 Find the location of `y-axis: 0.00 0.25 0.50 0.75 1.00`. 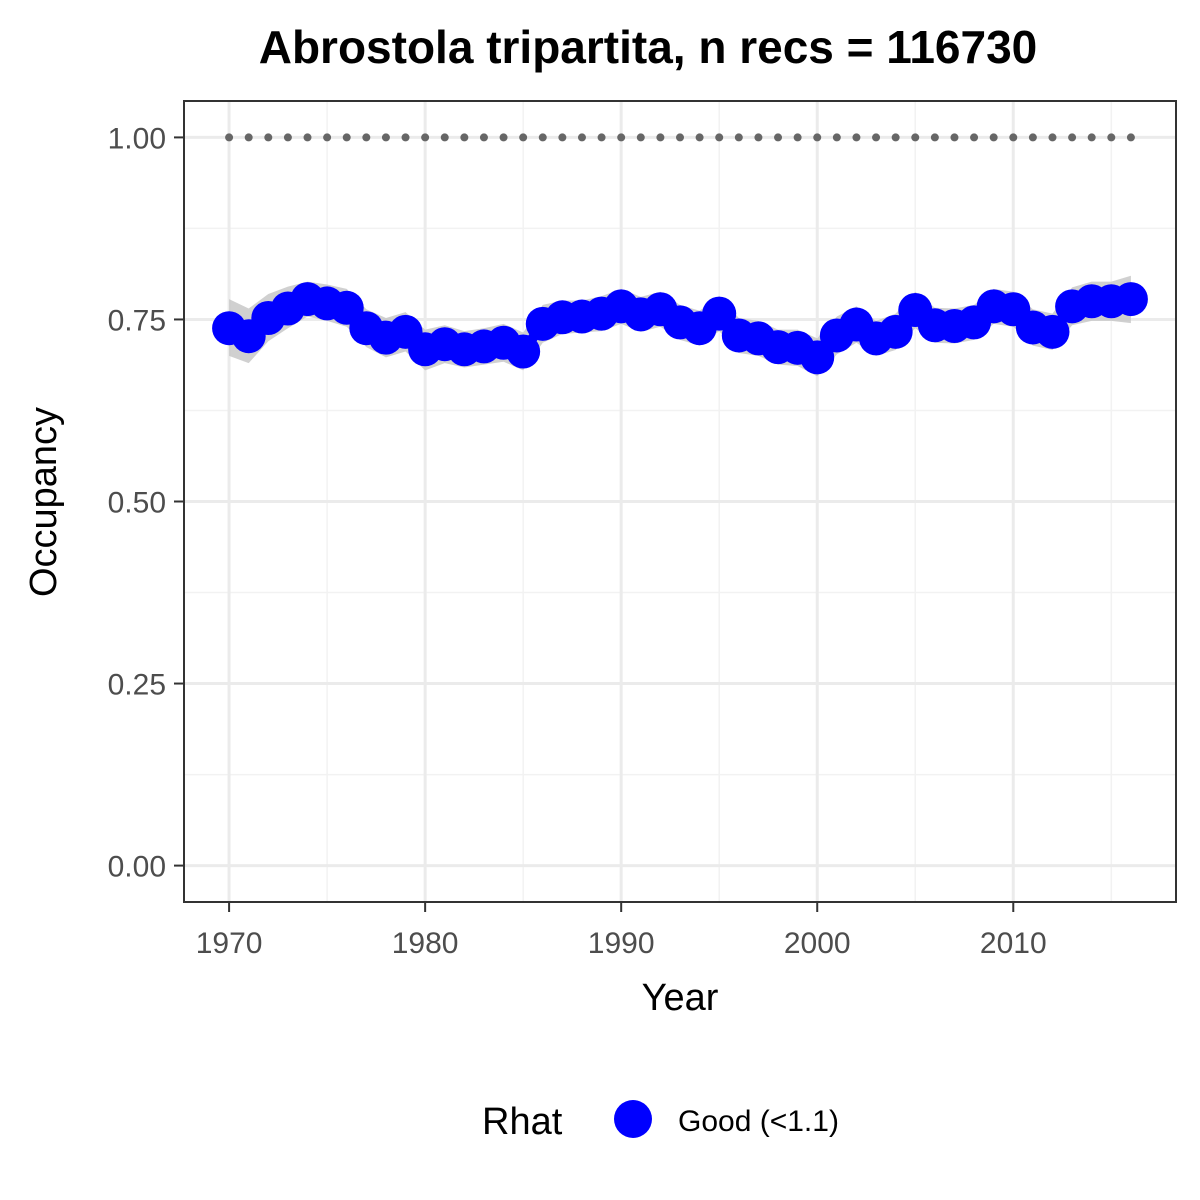

y-axis: 0.00 0.25 0.50 0.75 1.00 is located at coordinates (146, 503).